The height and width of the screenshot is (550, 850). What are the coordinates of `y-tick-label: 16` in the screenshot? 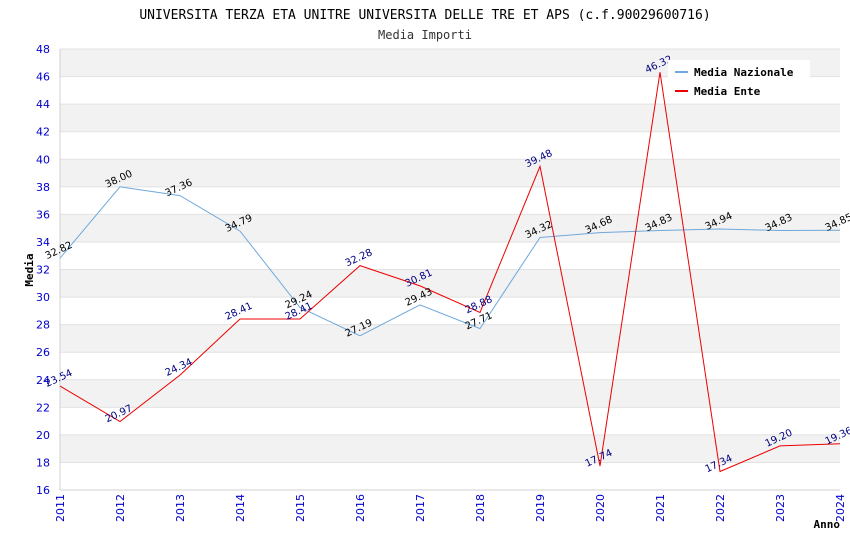 It's located at (43, 490).